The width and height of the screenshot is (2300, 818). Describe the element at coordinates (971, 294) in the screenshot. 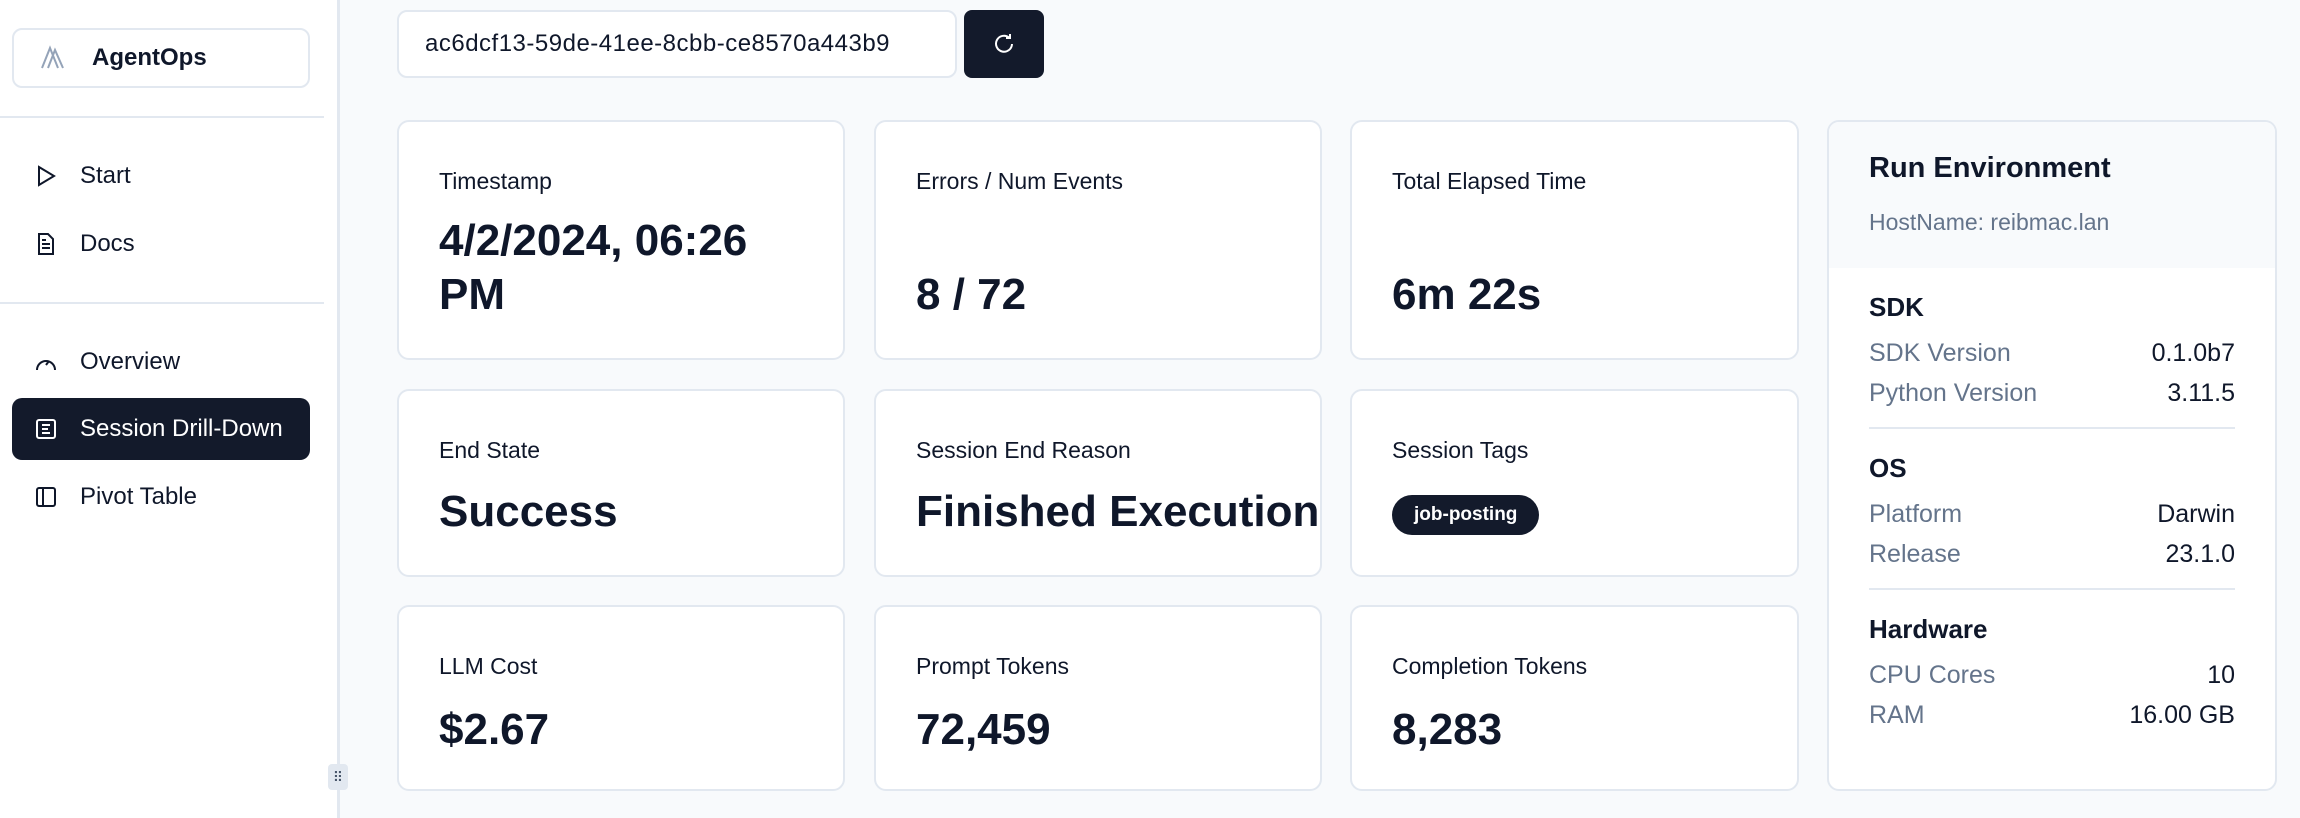

I see `card-value: 8 / 72` at that location.